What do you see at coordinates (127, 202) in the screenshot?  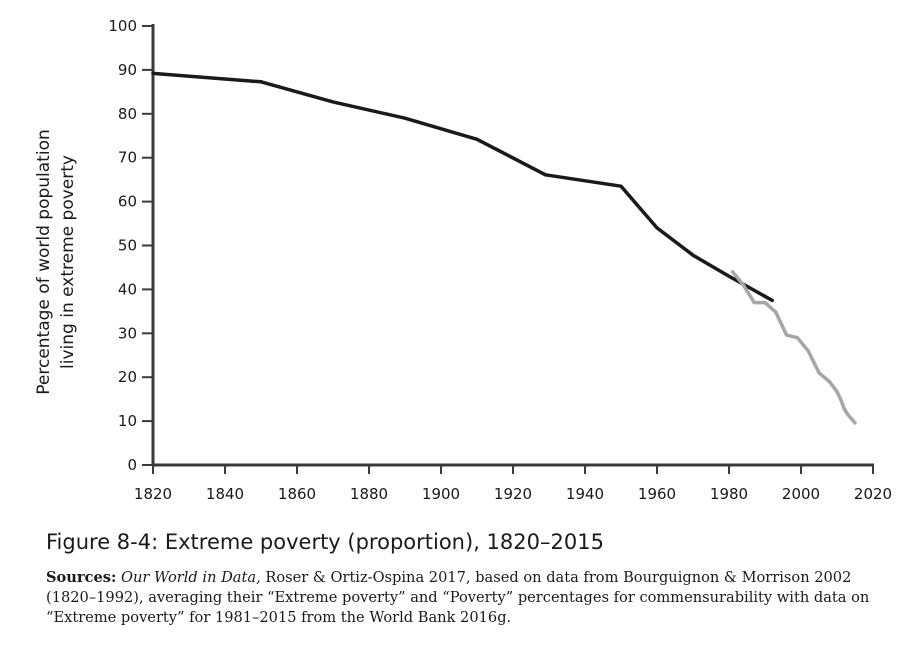 I see `y-tick-label: 60` at bounding box center [127, 202].